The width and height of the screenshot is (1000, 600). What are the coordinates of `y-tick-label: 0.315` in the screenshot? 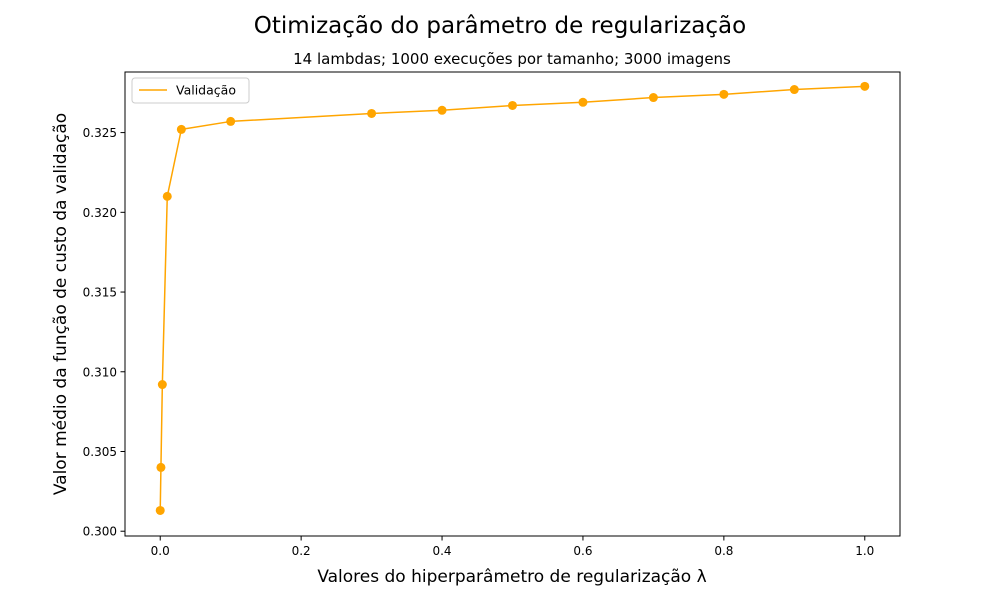 It's located at (100, 293).